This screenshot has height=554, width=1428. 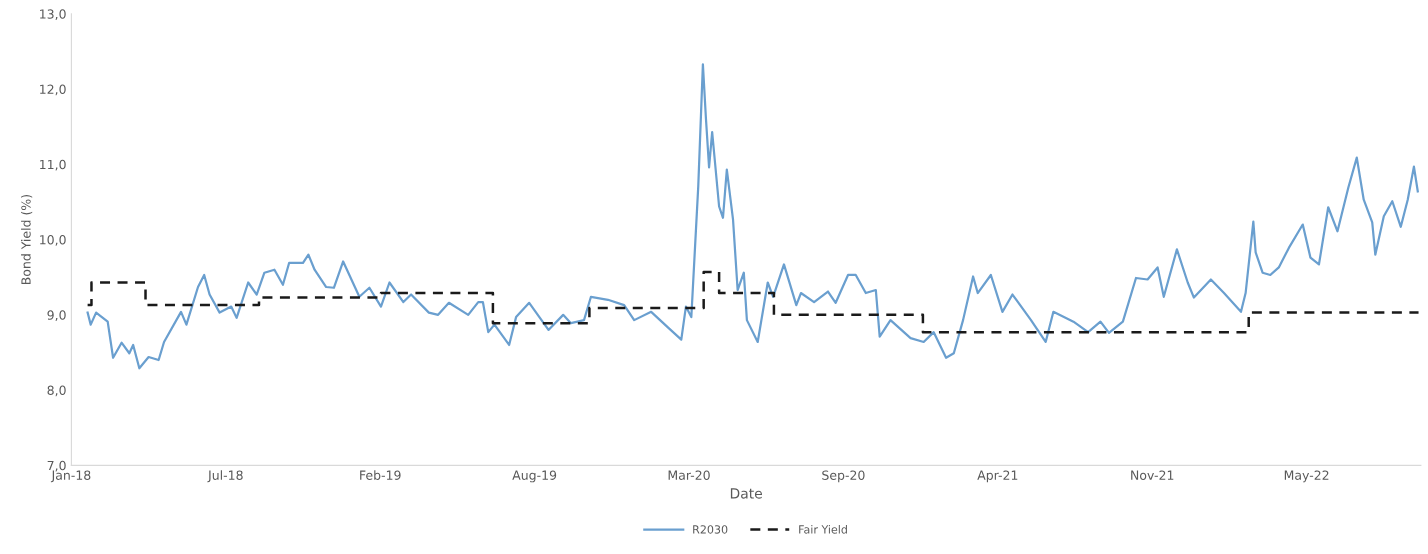 I want to click on y-axis-title: Bond Yield (%), so click(x=27, y=239).